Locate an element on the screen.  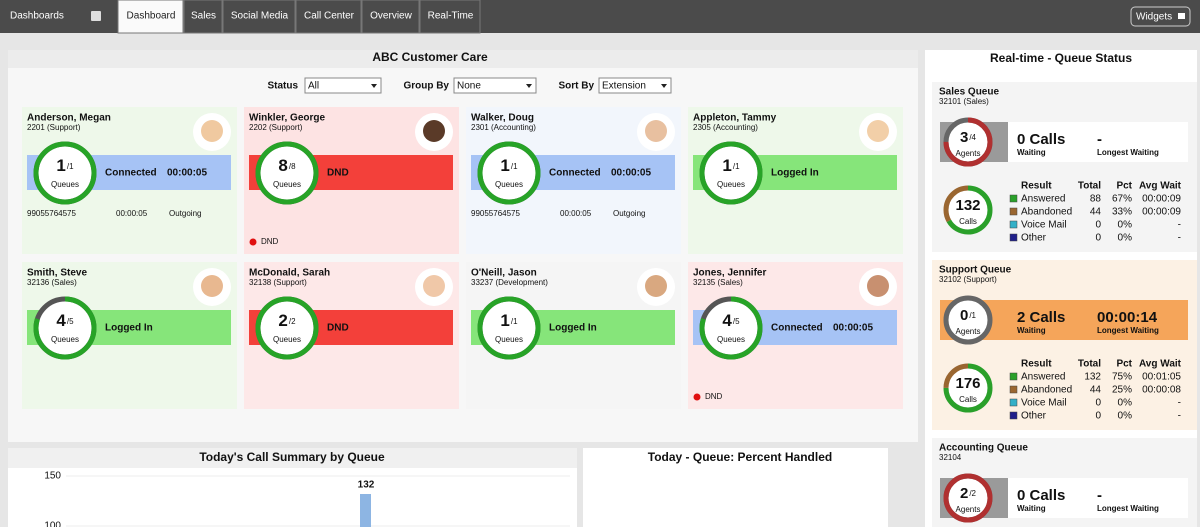
widgets-button is located at coordinates (1160, 16).